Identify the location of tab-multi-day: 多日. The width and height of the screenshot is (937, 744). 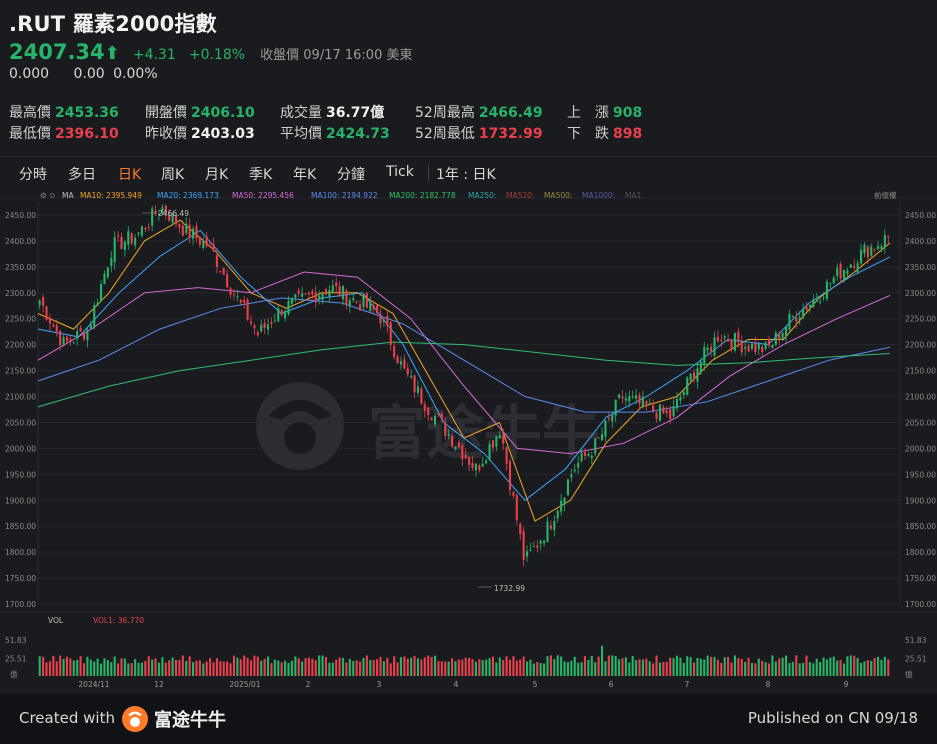
(82, 175).